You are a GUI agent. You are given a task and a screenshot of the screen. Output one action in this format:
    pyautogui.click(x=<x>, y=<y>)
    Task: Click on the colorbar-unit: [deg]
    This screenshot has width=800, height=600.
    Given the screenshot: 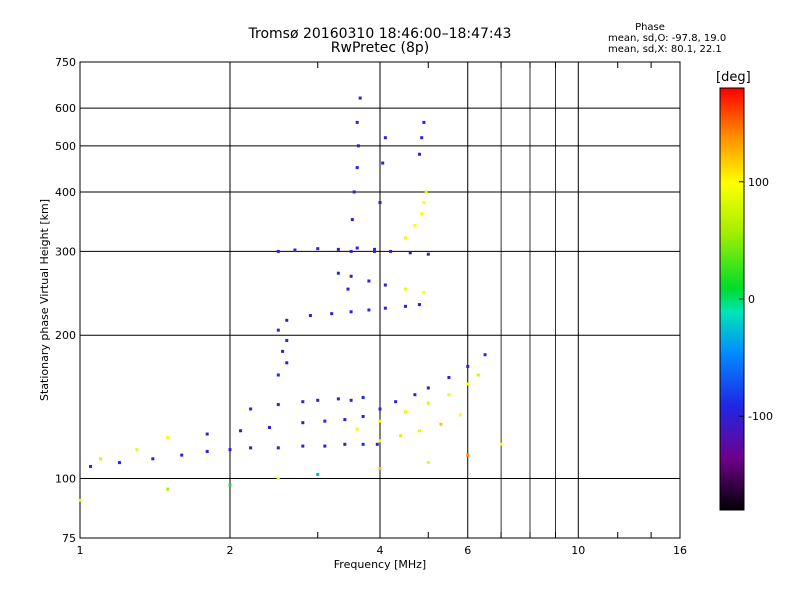 What is the action you would take?
    pyautogui.click(x=733, y=77)
    